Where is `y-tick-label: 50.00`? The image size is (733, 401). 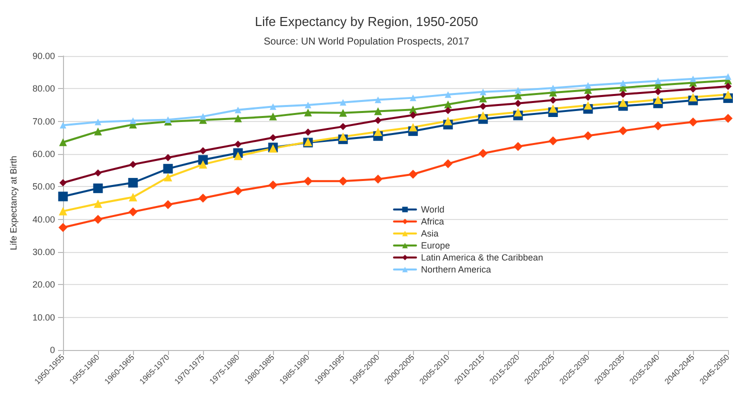 y-tick-label: 50.00 is located at coordinates (43, 187).